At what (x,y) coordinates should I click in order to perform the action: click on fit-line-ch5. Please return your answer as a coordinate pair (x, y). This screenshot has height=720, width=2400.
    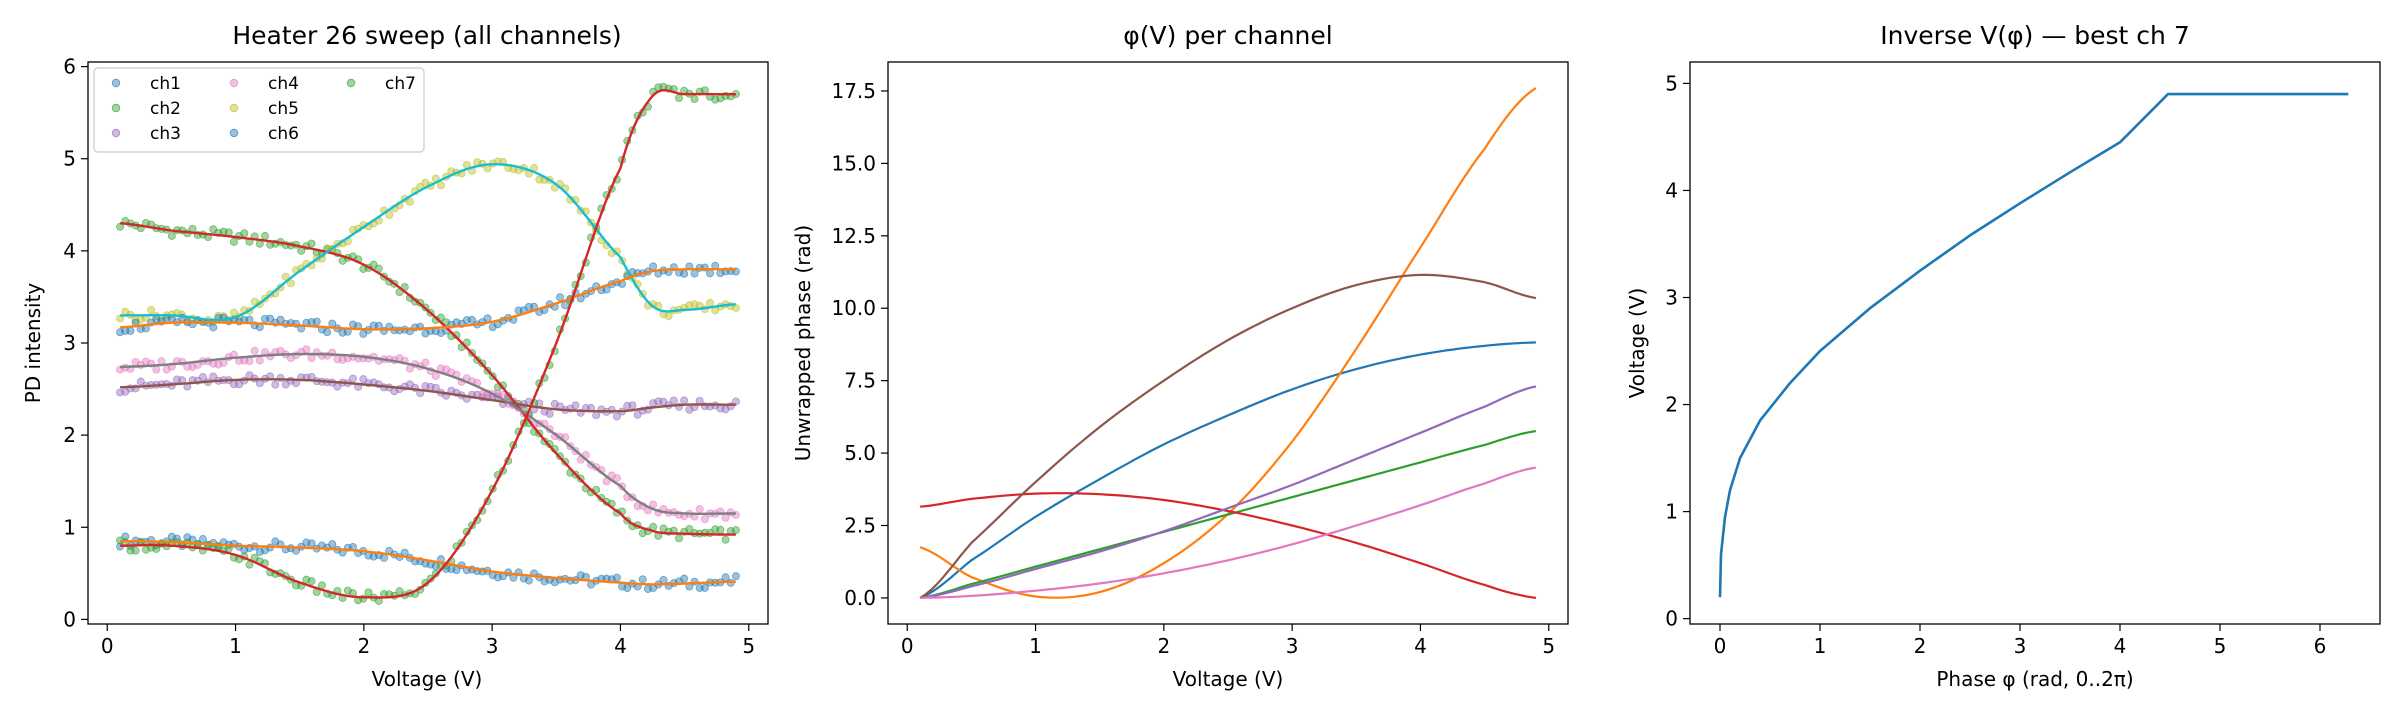
    Looking at the image, I should click on (428, 242).